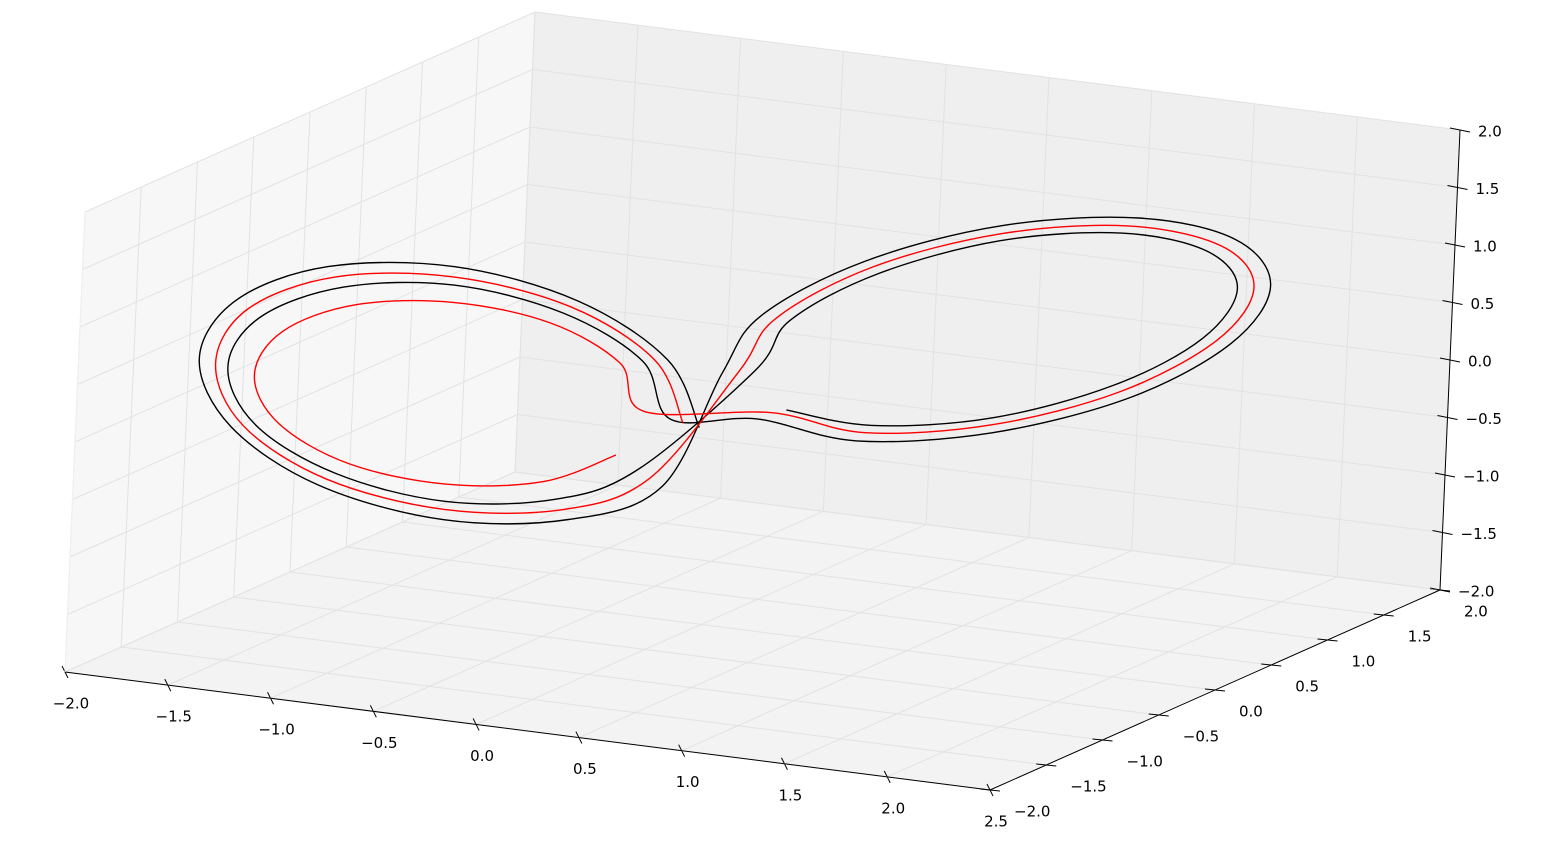 This screenshot has width=1550, height=854. I want to click on z-tick-label: 2.0, so click(1490, 132).